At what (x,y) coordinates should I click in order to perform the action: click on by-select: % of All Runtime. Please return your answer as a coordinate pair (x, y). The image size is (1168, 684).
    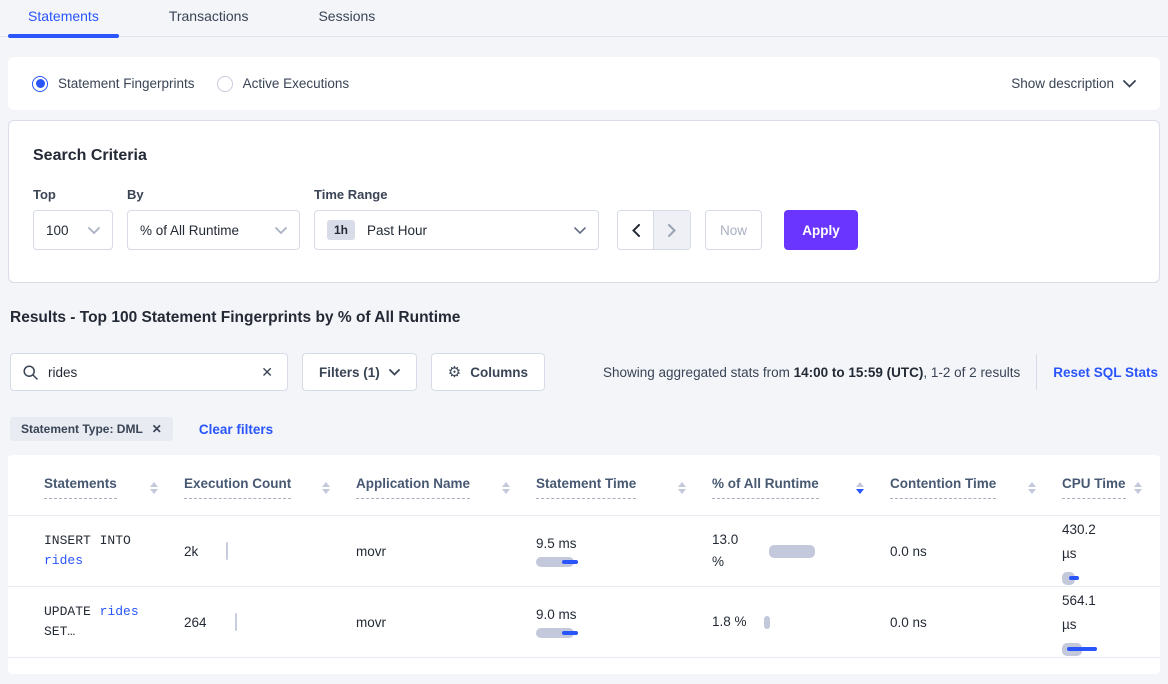
    Looking at the image, I should click on (213, 230).